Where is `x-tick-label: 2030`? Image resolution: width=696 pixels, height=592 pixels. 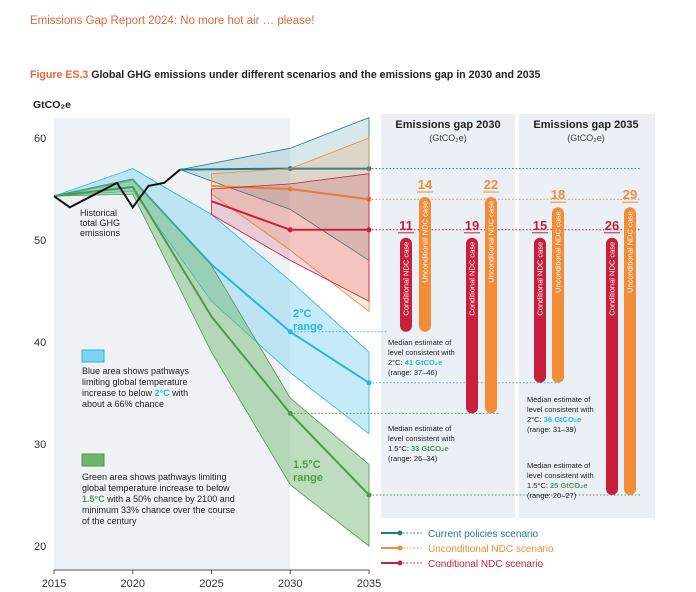 x-tick-label: 2030 is located at coordinates (290, 584).